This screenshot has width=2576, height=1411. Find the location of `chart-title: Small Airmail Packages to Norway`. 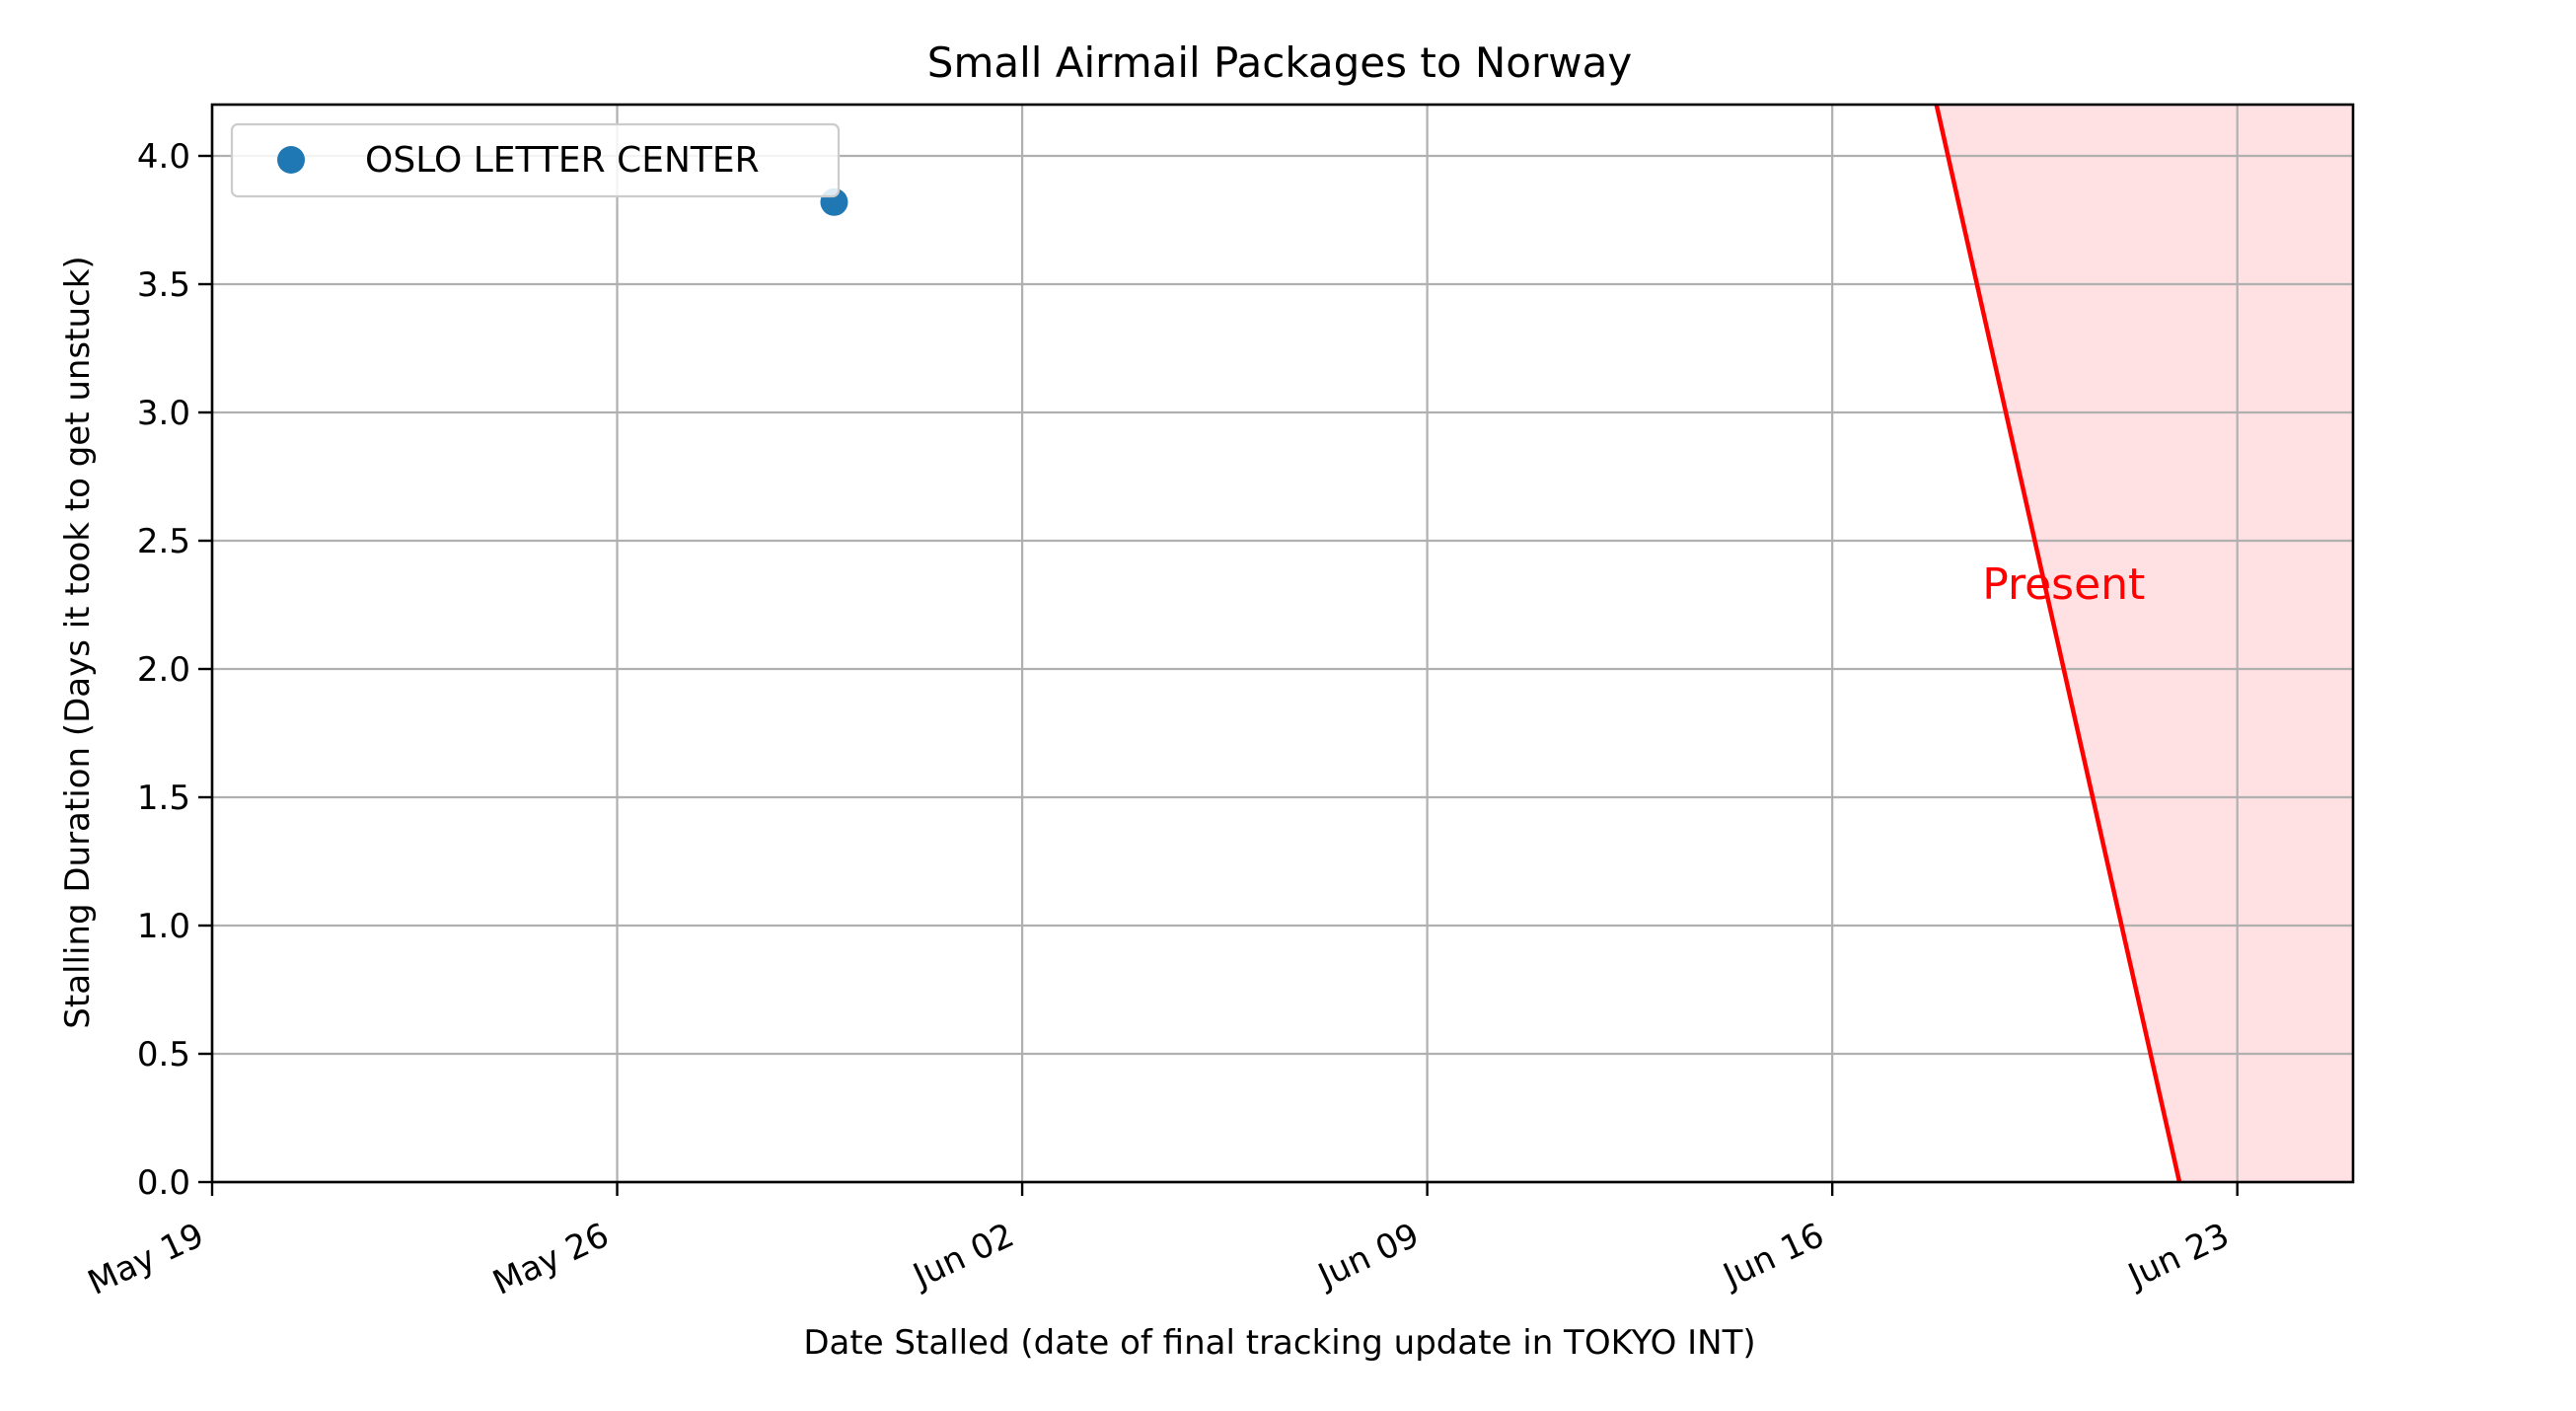

chart-title: Small Airmail Packages to Norway is located at coordinates (1279, 62).